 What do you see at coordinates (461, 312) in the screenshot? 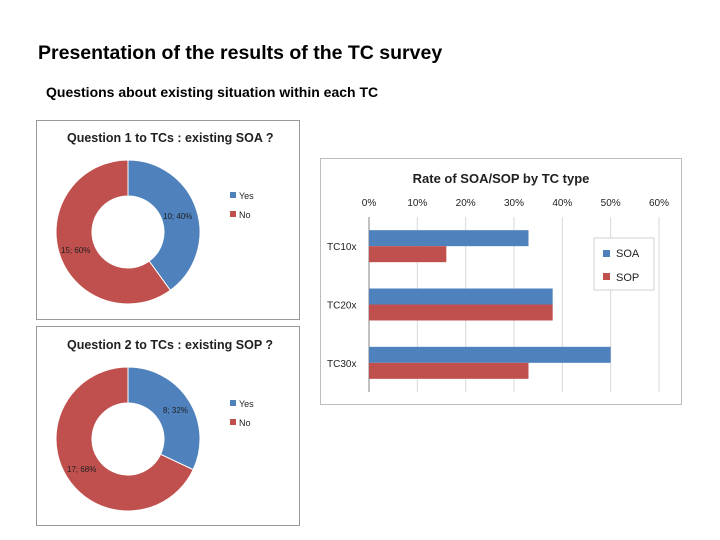
I see `bar-sop-tc20x` at bounding box center [461, 312].